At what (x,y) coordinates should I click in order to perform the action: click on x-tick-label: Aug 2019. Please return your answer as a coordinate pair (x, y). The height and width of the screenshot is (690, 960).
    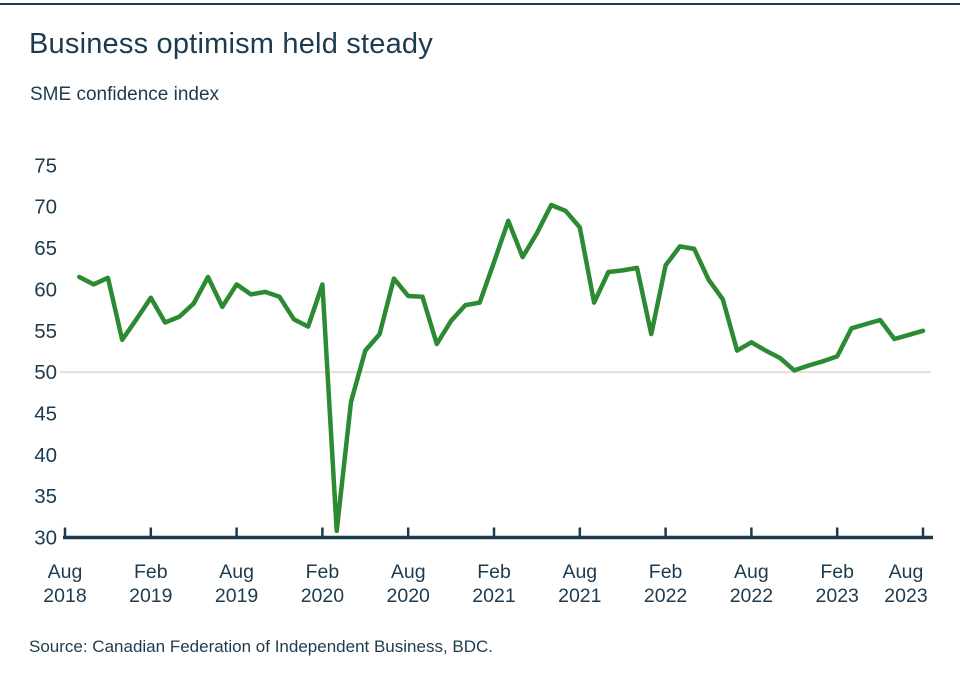
    Looking at the image, I should click on (236, 584).